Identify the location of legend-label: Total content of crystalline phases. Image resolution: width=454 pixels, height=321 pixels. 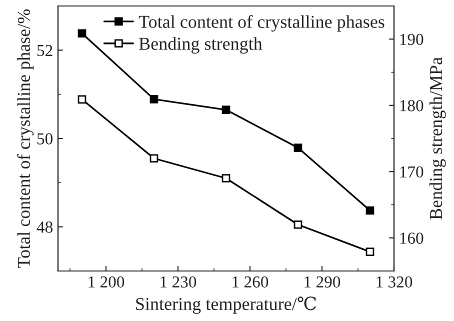
(261, 23).